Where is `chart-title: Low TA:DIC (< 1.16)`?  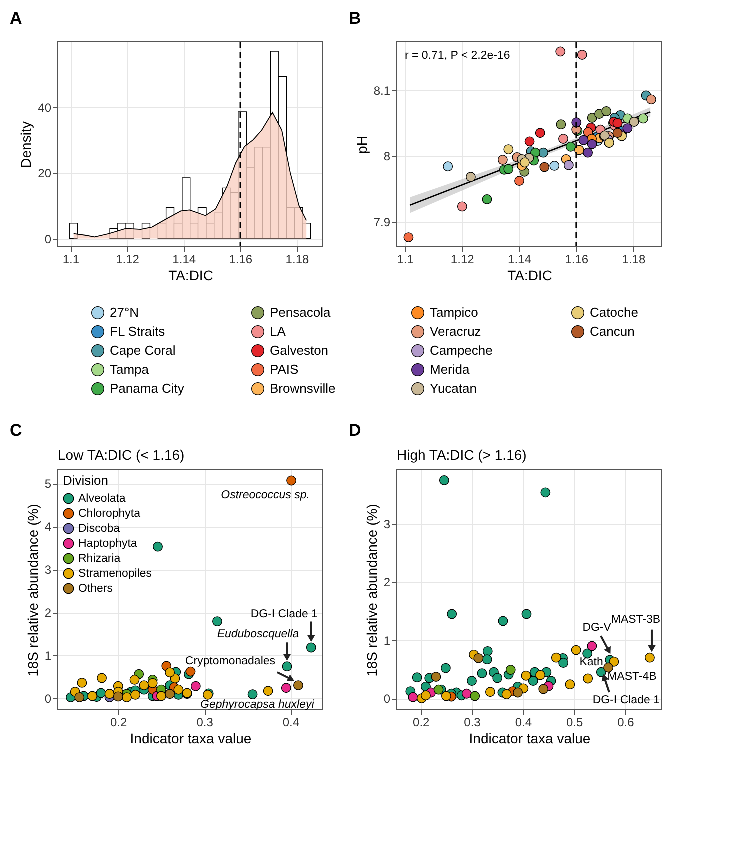
chart-title: Low TA:DIC (< 1.16) is located at coordinates (121, 455).